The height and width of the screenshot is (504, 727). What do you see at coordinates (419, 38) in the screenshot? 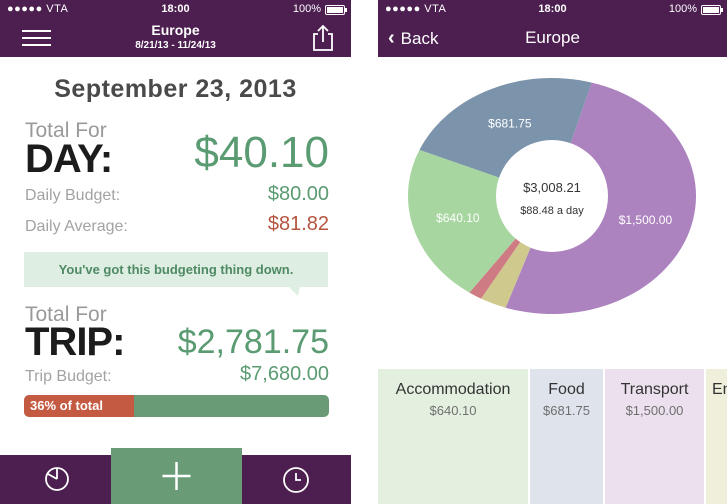
I see `back-label: Back` at bounding box center [419, 38].